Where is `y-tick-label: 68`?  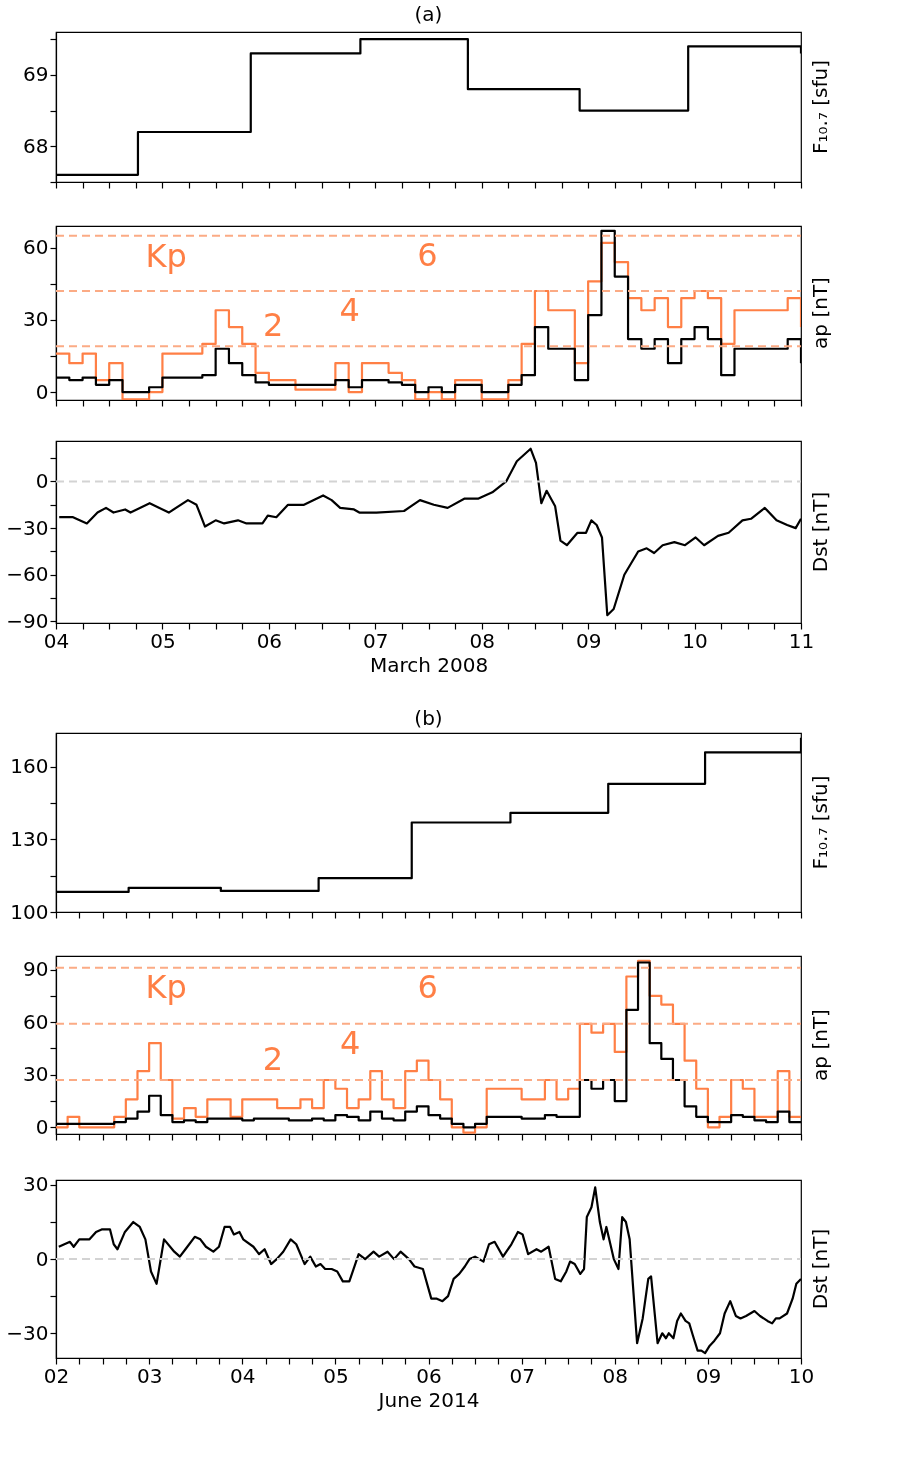 y-tick-label: 68 is located at coordinates (36, 145).